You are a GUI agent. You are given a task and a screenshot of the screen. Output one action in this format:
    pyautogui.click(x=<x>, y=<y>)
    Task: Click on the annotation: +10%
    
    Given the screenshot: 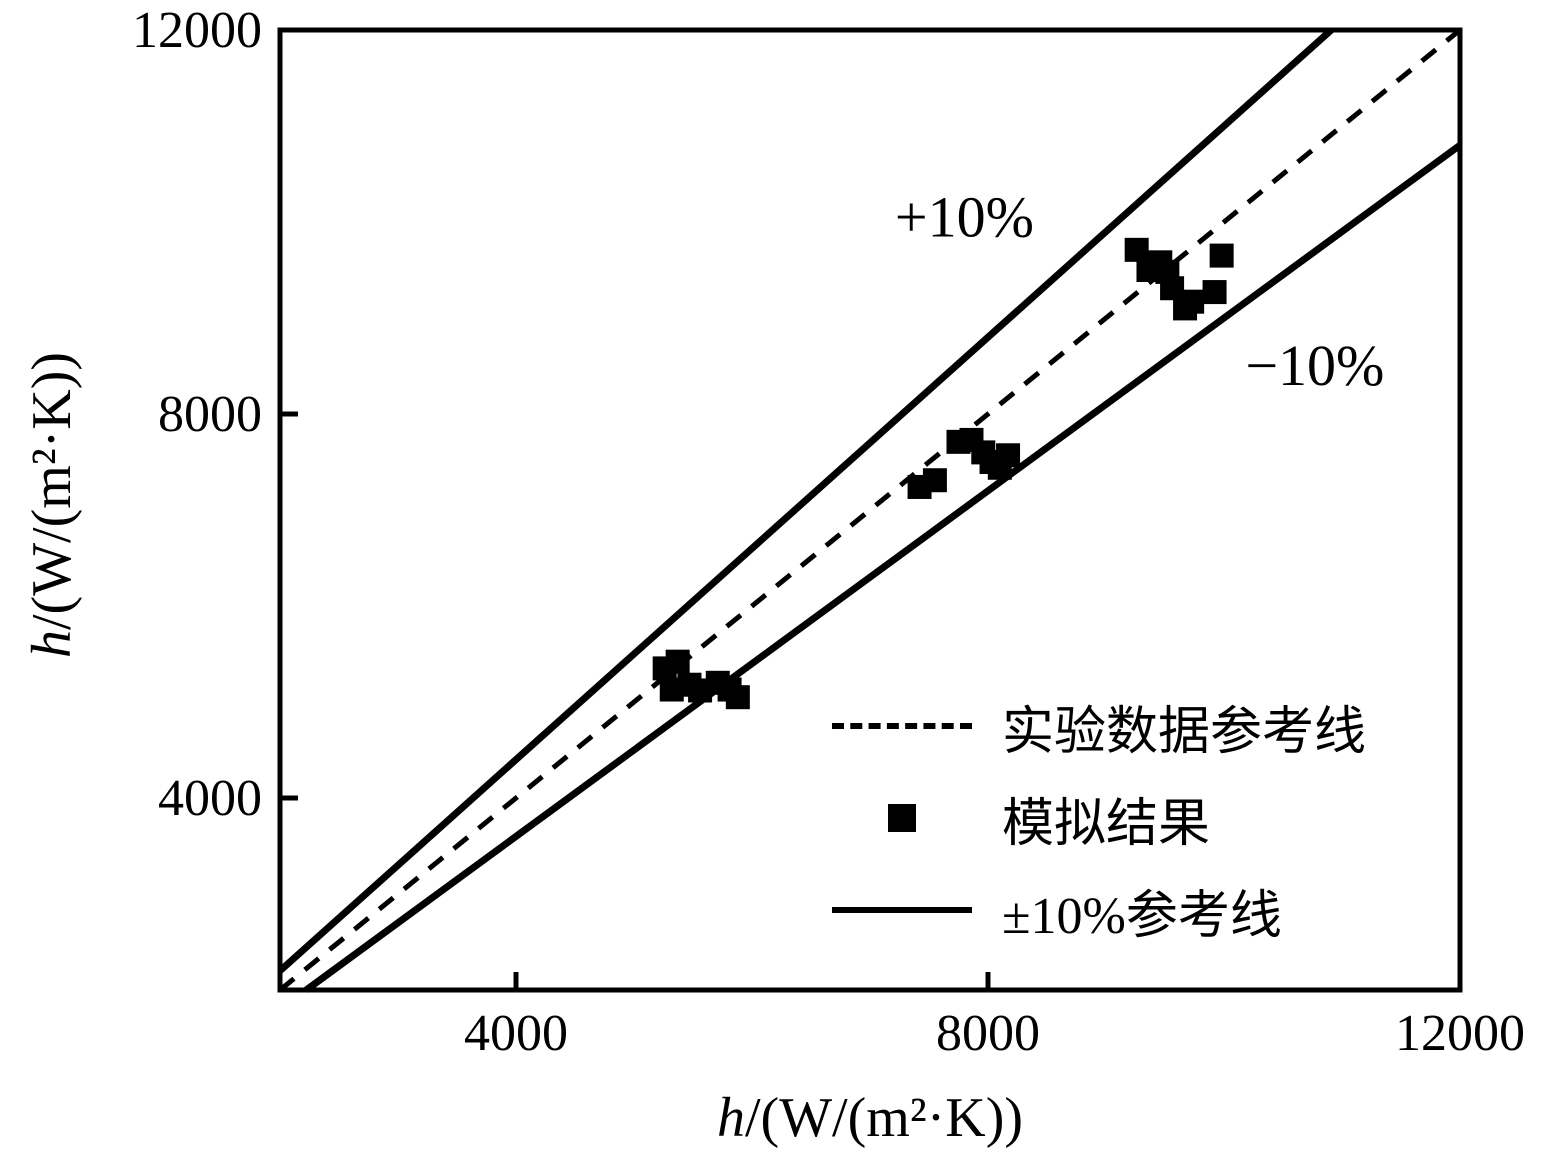 What is the action you would take?
    pyautogui.click(x=964, y=216)
    